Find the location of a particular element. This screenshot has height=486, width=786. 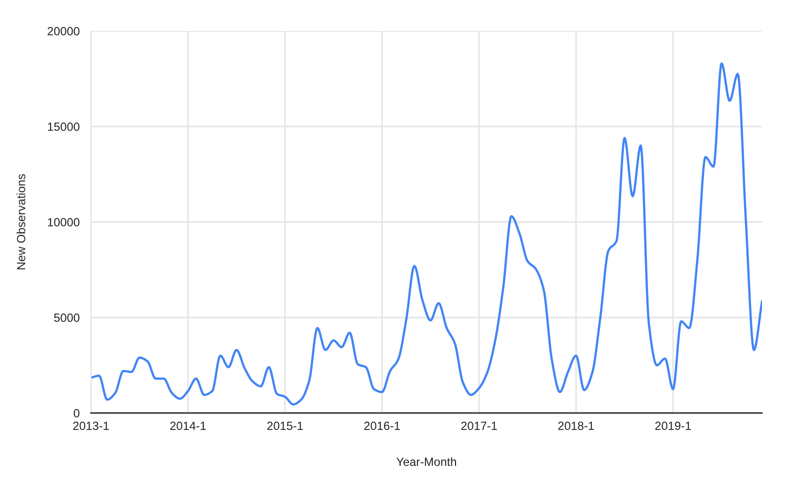

x-tick-label: 2018-1 is located at coordinates (576, 426).